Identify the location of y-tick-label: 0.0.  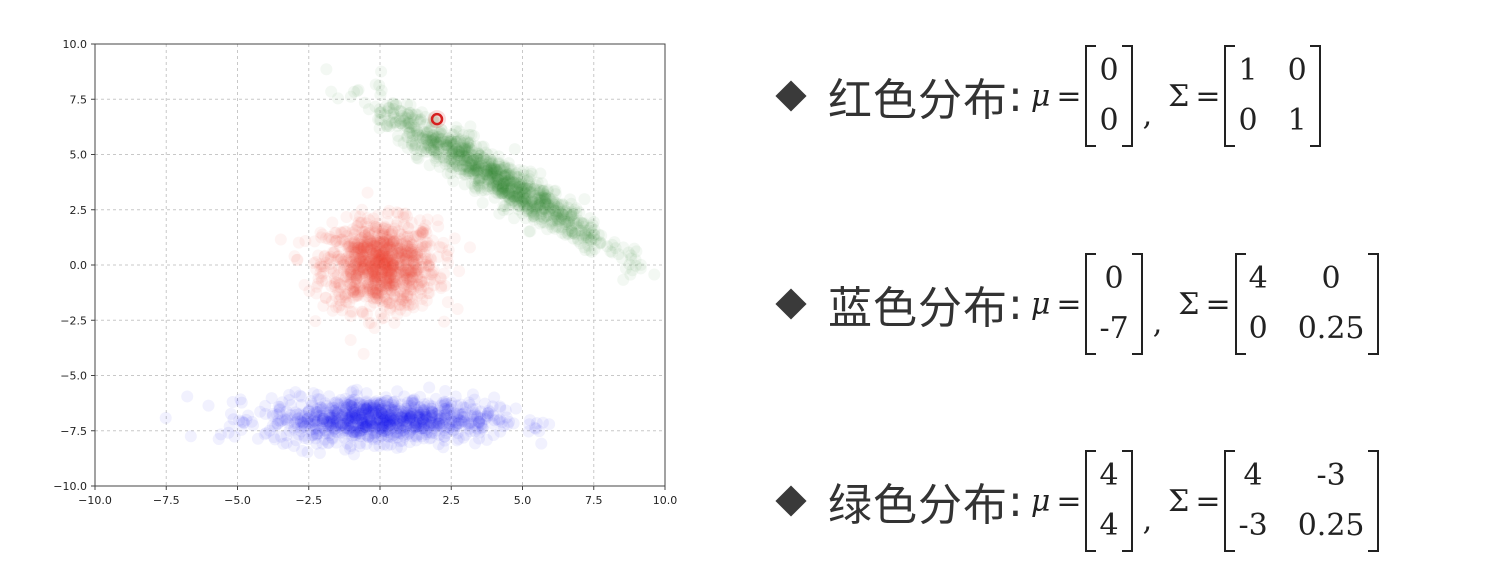
(79, 265).